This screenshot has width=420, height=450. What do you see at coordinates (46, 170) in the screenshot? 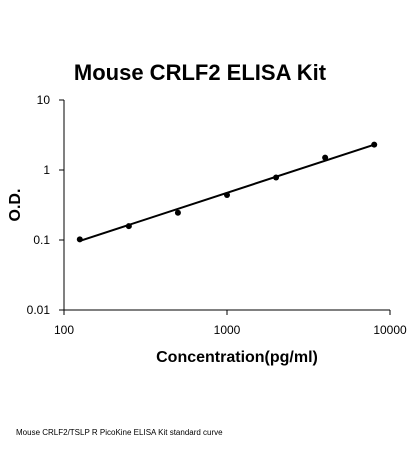
I see `y-tick-label: 1` at bounding box center [46, 170].